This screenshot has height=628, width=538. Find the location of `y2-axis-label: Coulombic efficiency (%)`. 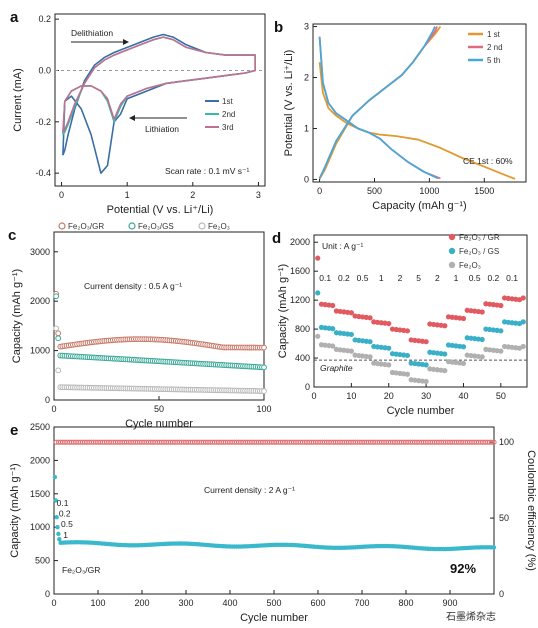

y2-axis-label: Coulombic efficiency (%) is located at coordinates (531, 510).